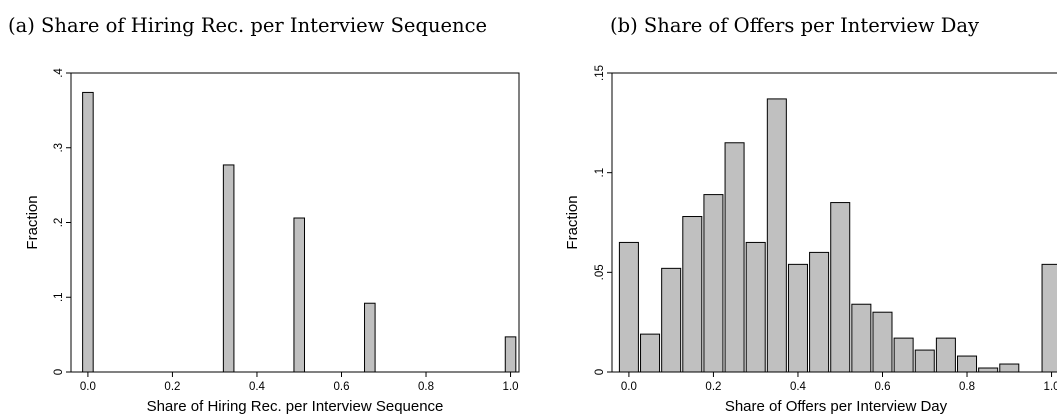 The height and width of the screenshot is (418, 1057). I want to click on y-tick-label: .15, so click(600, 73).